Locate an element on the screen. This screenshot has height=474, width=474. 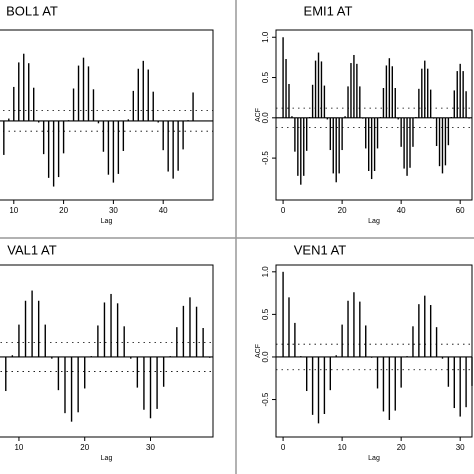
x-tick-label: 60 is located at coordinates (460, 210).